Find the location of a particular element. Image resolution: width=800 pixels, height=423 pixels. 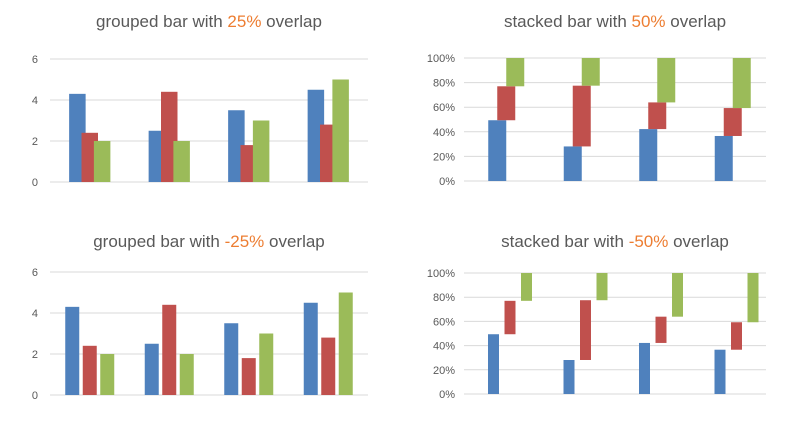

chart-title: stacked bar with 50% overlap is located at coordinates (615, 22).